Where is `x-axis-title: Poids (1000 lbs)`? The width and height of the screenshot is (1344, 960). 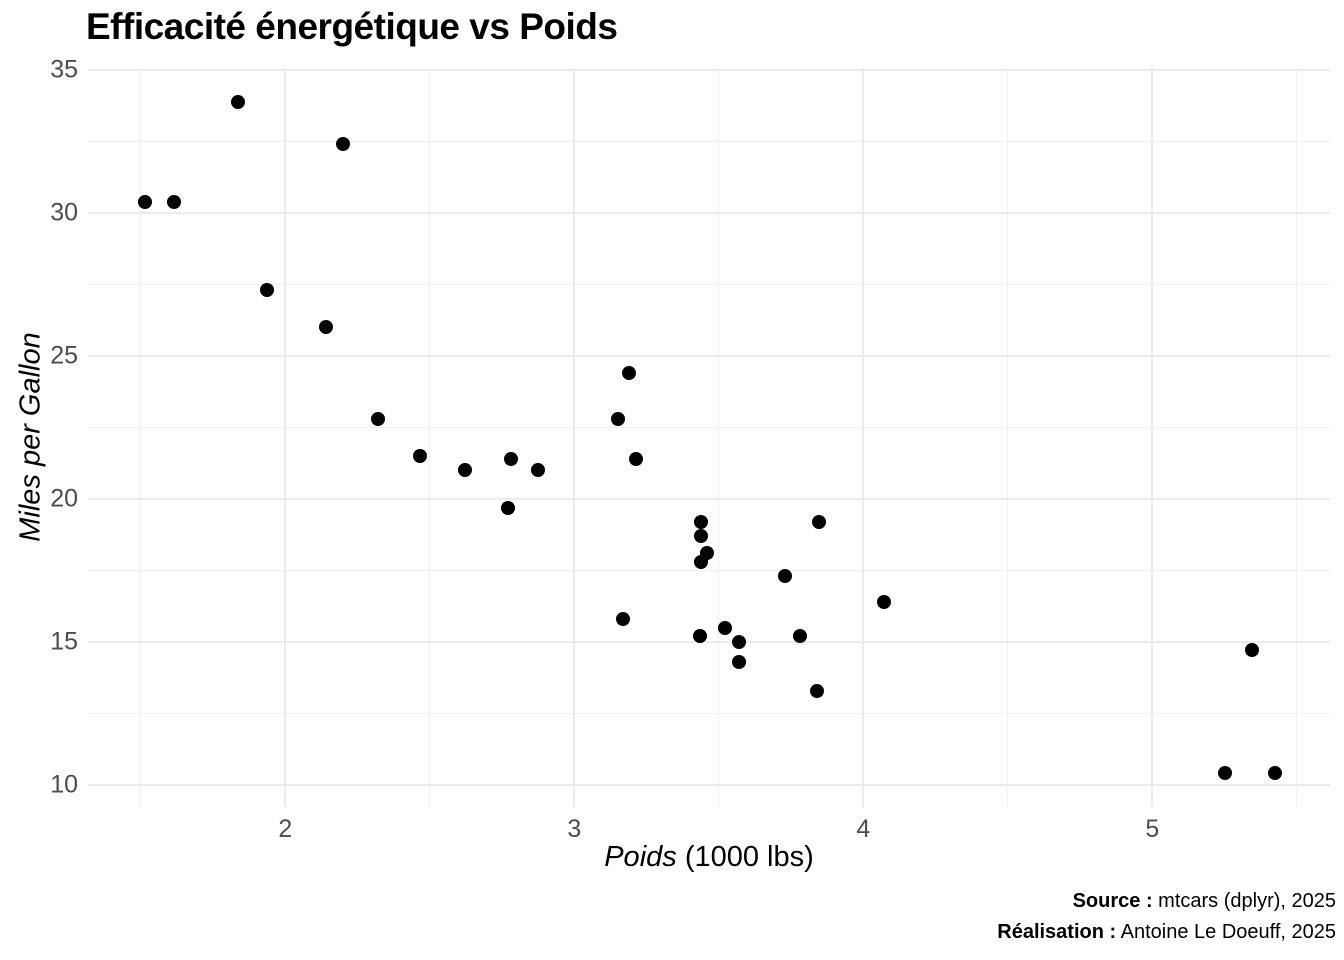 x-axis-title: Poids (1000 lbs) is located at coordinates (709, 857).